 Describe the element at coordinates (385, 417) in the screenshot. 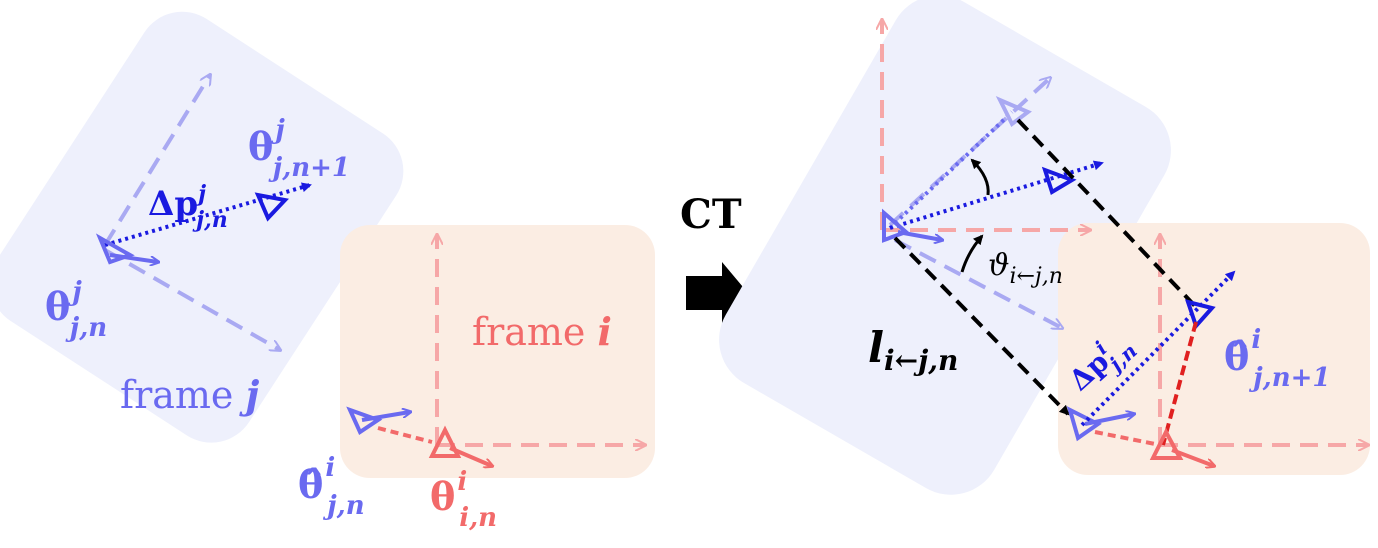

I see `pose-theta-hat-j-n-heading` at that location.